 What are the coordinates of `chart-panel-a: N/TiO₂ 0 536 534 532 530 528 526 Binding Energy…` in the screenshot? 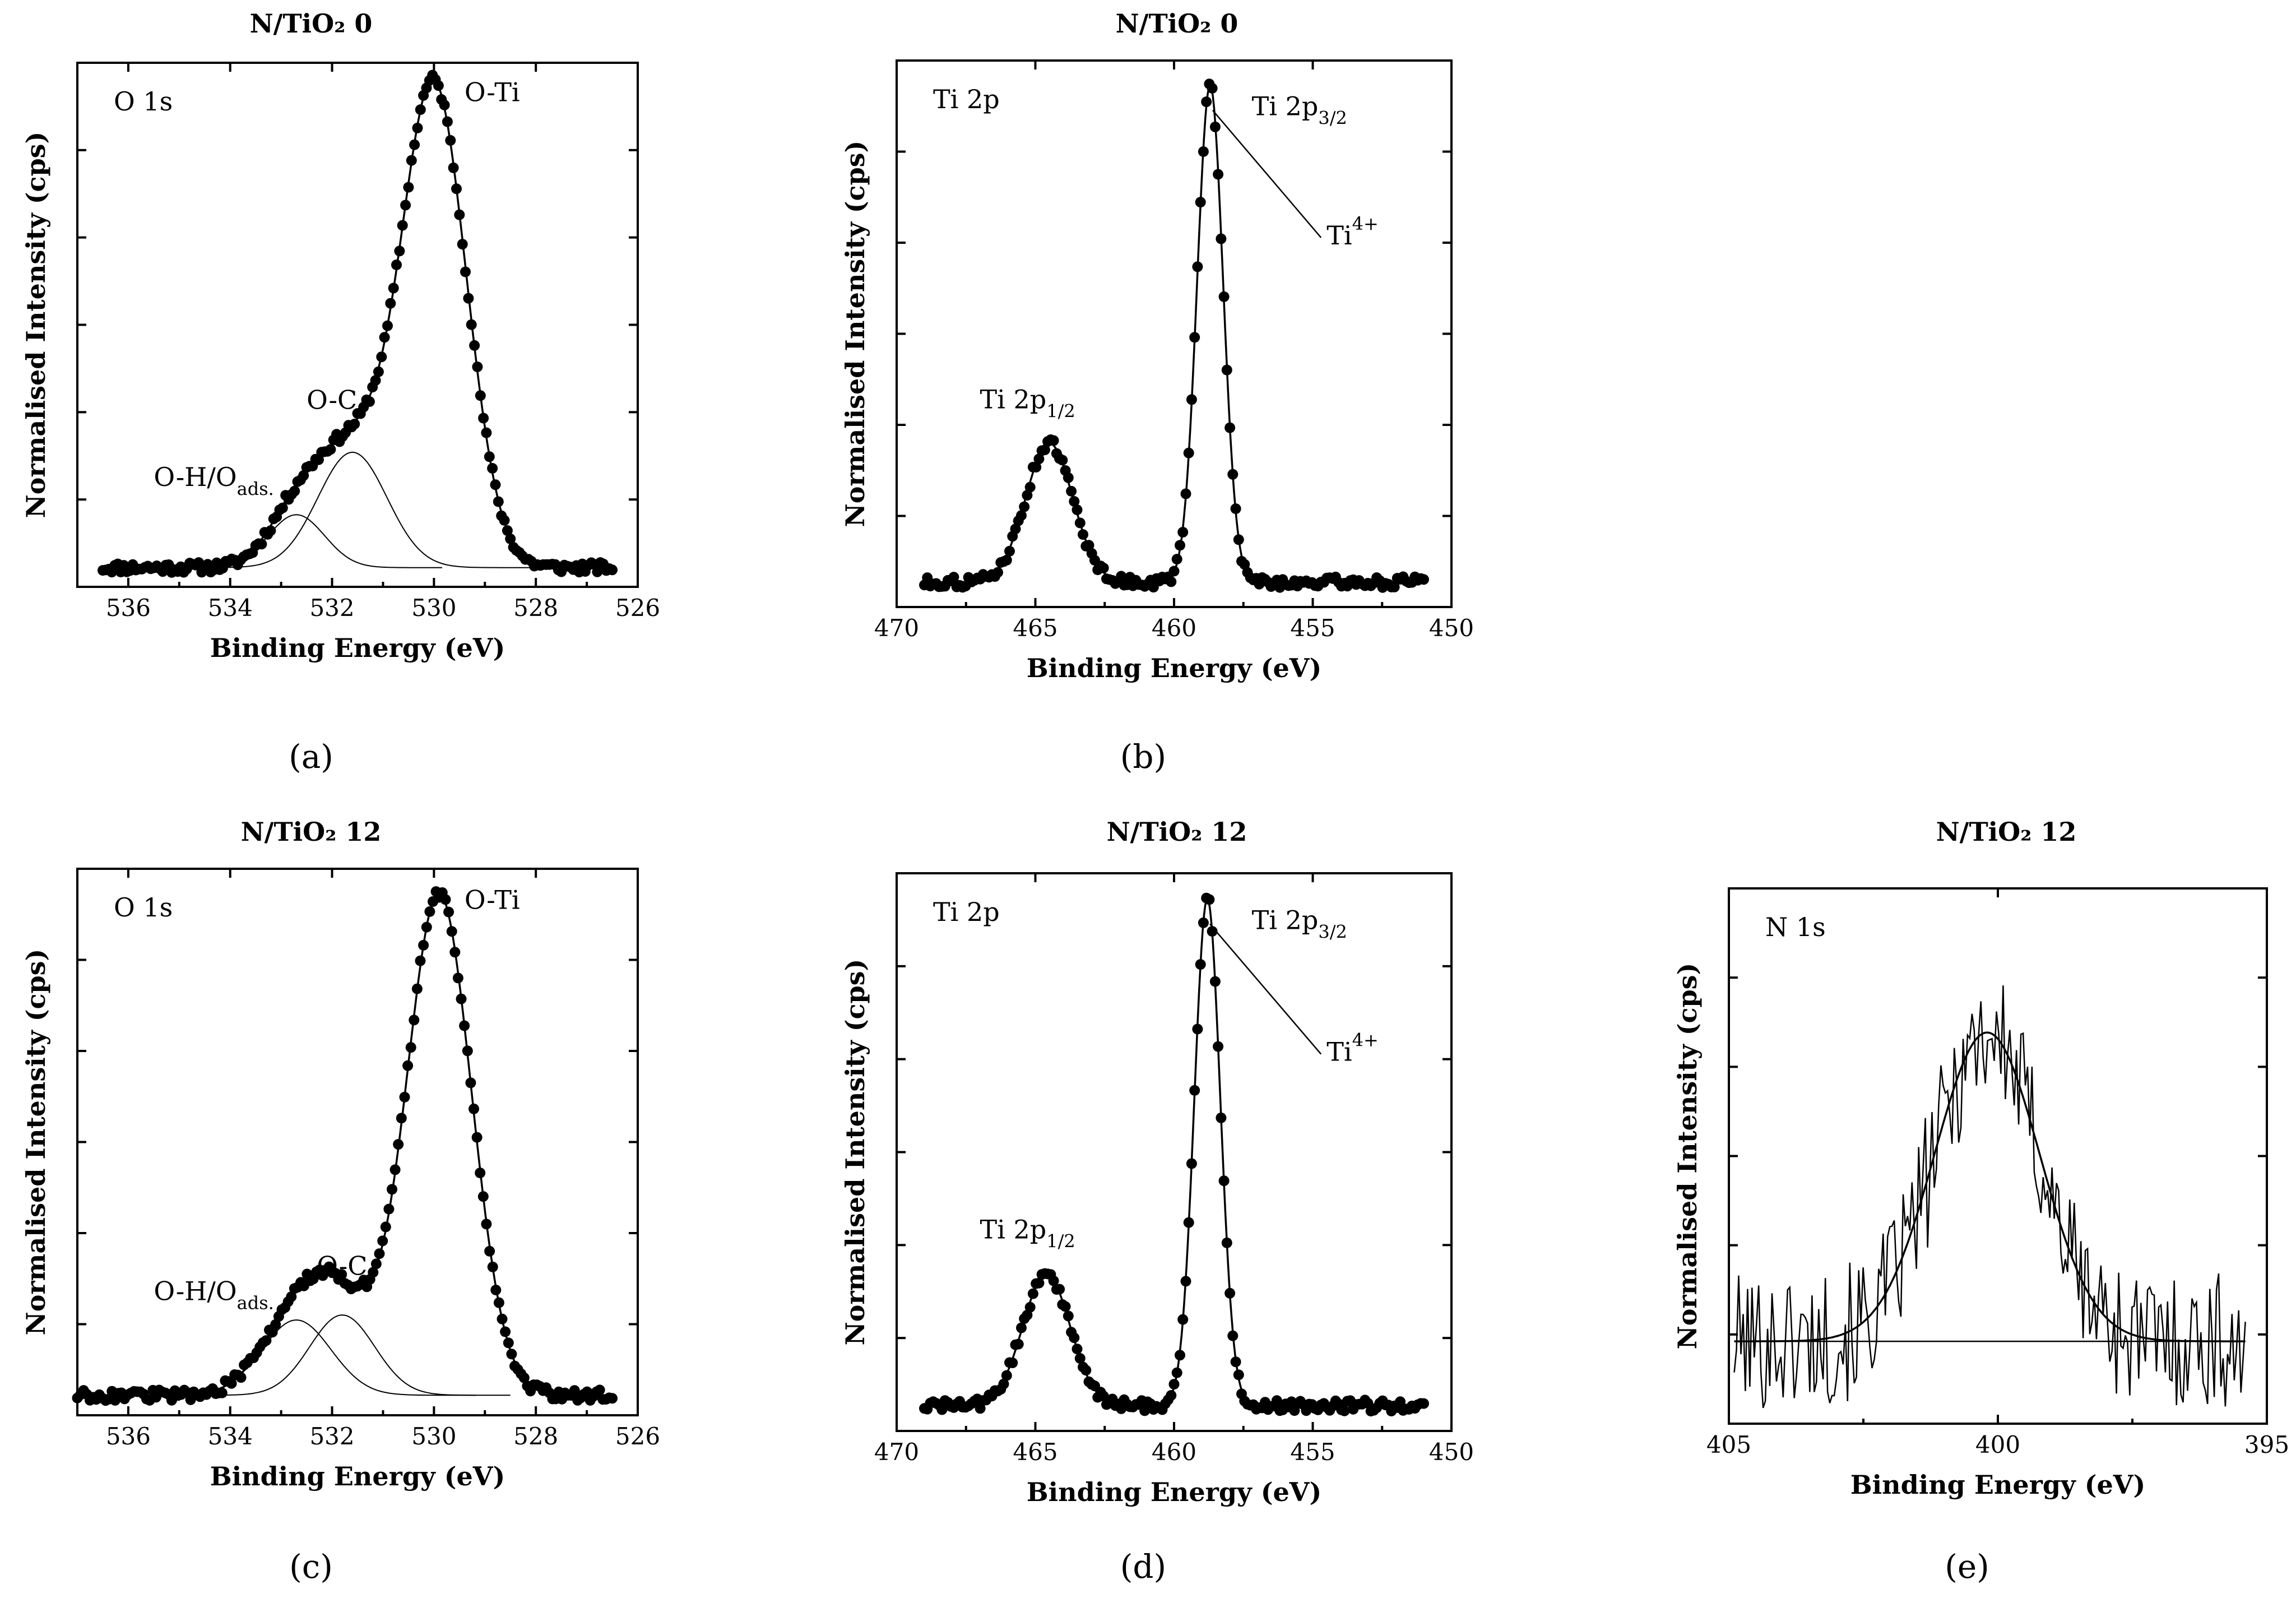 It's located at (340, 392).